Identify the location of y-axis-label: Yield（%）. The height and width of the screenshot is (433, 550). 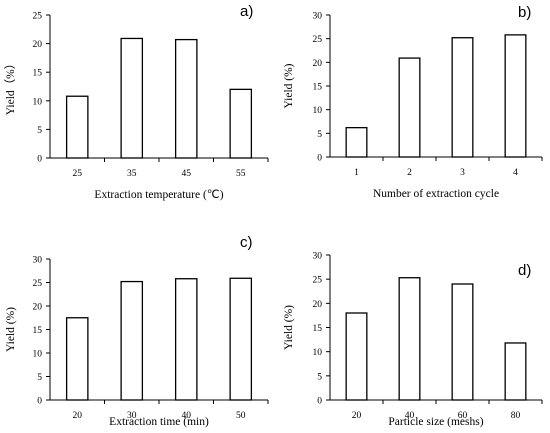
(10, 87).